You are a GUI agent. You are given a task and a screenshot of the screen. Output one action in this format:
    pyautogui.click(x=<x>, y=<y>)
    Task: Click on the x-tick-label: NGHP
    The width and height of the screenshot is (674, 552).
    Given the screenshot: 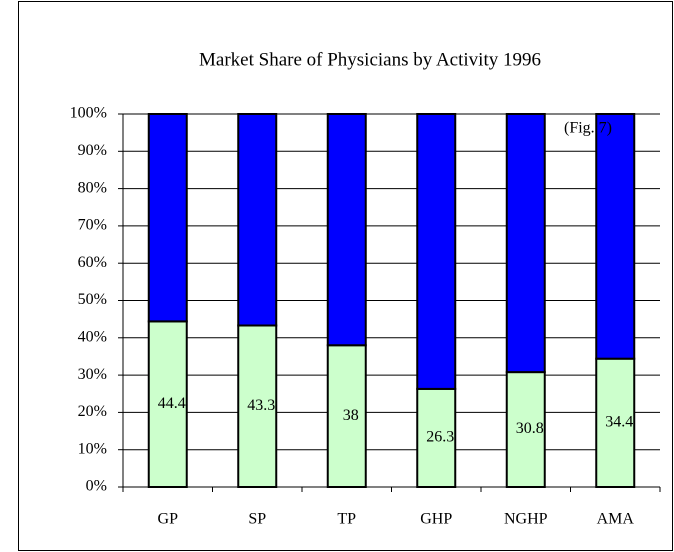 What is the action you would take?
    pyautogui.click(x=526, y=519)
    